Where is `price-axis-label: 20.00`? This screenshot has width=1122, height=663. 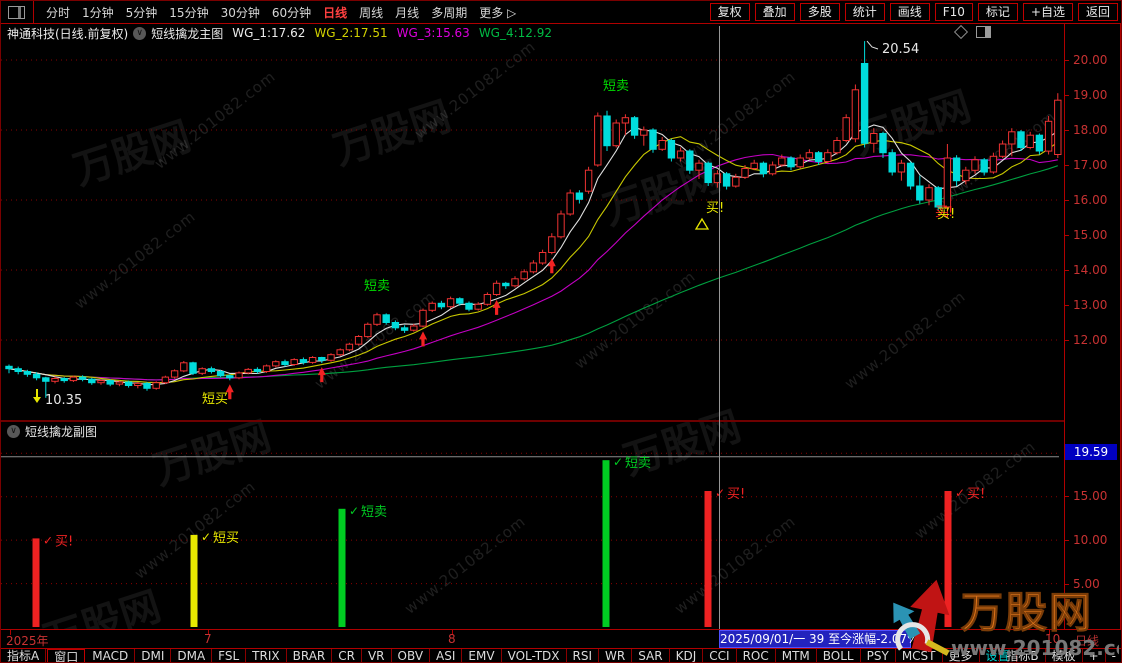
price-axis-label: 20.00 is located at coordinates (1090, 60).